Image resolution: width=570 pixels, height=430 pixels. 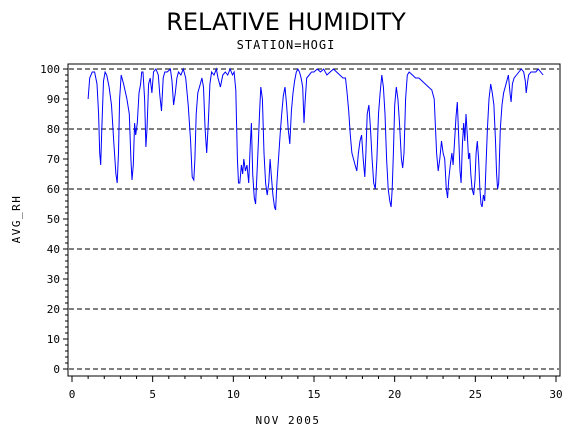 What do you see at coordinates (555, 394) in the screenshot?
I see `x-tick-label: 30` at bounding box center [555, 394].